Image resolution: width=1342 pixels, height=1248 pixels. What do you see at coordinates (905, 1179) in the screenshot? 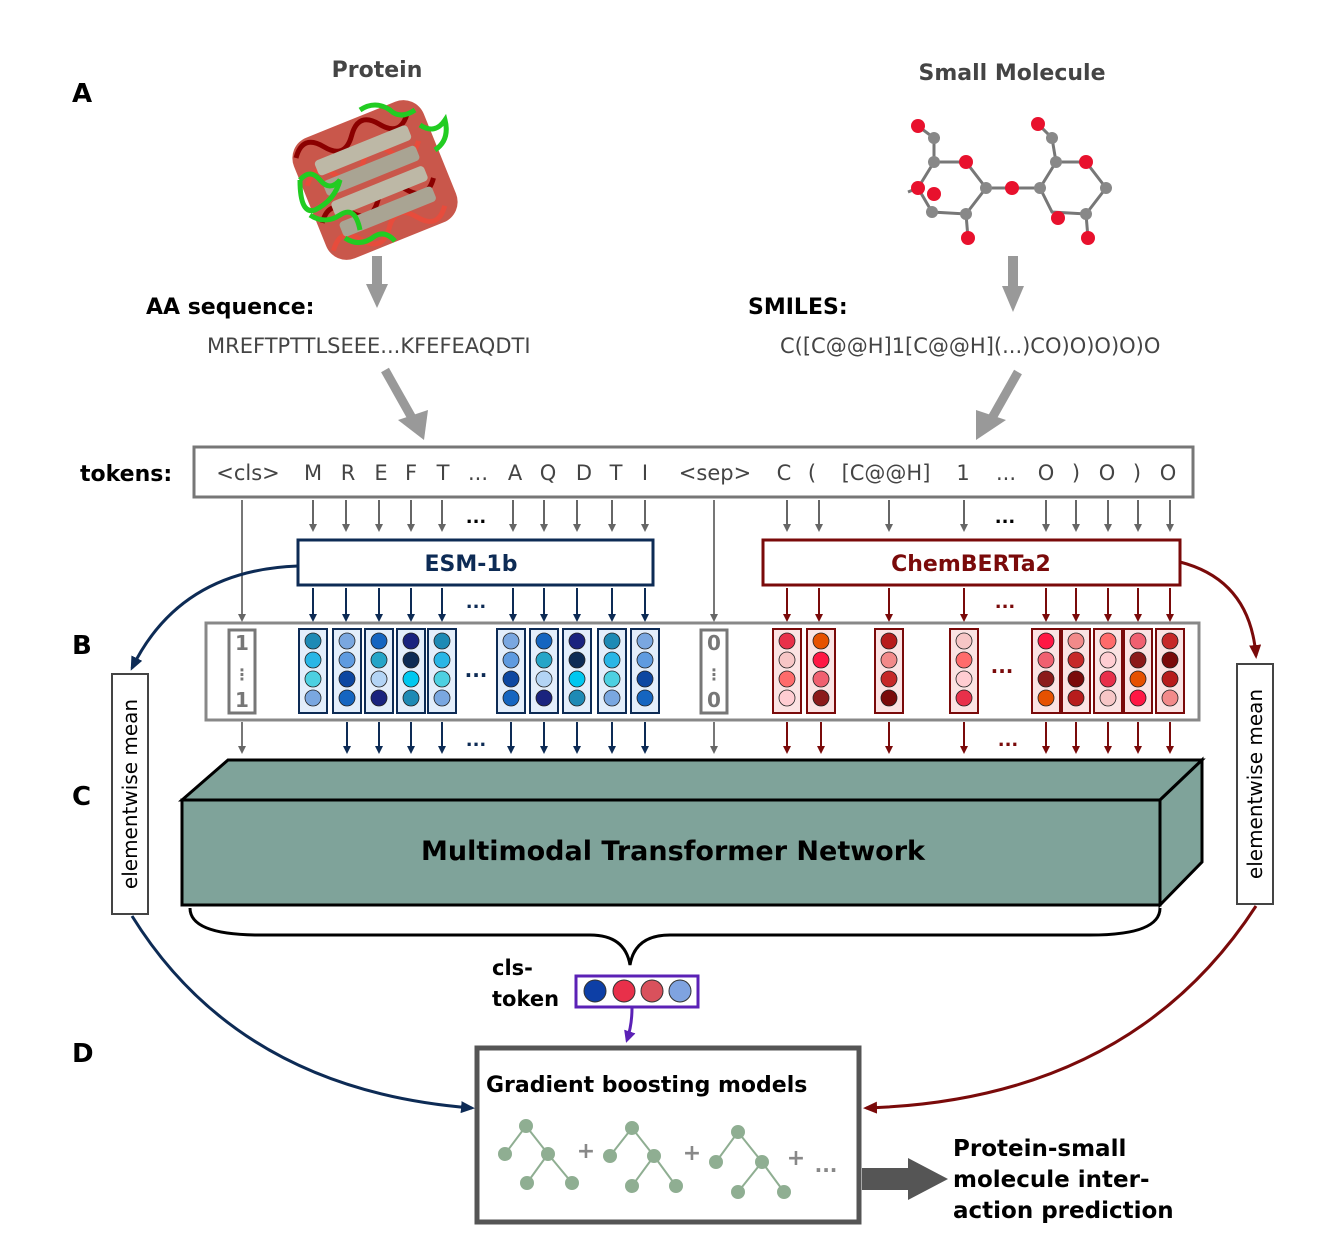
I see `prediction-arrow` at bounding box center [905, 1179].